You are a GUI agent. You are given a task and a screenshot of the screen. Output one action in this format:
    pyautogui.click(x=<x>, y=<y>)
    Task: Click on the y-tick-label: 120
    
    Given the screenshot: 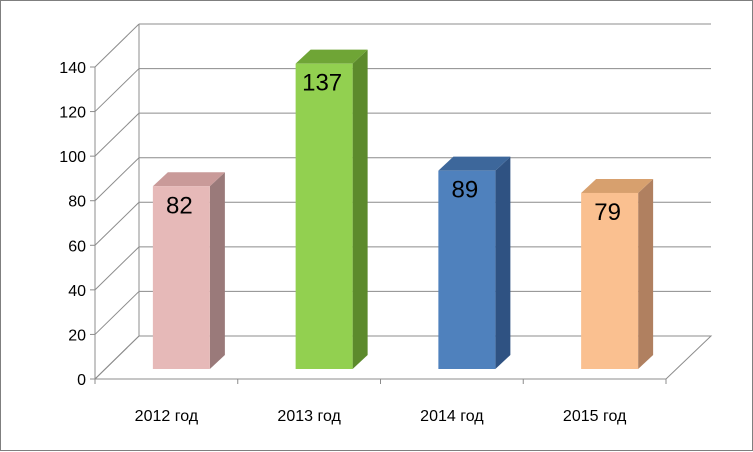 What is the action you would take?
    pyautogui.click(x=72, y=113)
    